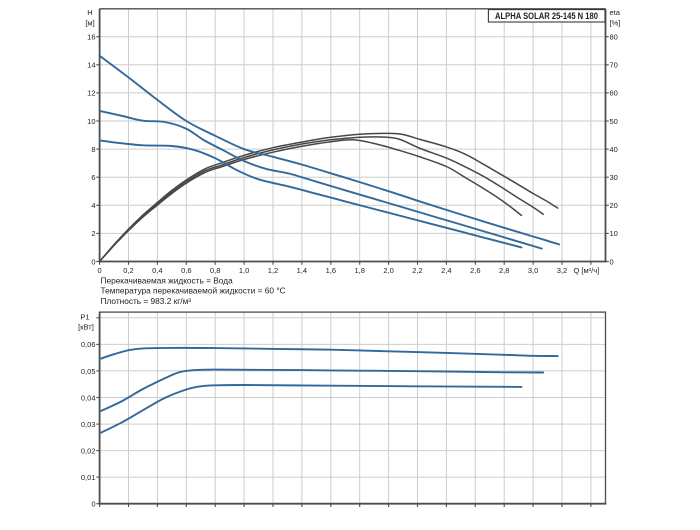 Image resolution: width=700 pixels, height=530 pixels. What do you see at coordinates (88, 450) in the screenshot?
I see `svg-text: 0,02` at bounding box center [88, 450].